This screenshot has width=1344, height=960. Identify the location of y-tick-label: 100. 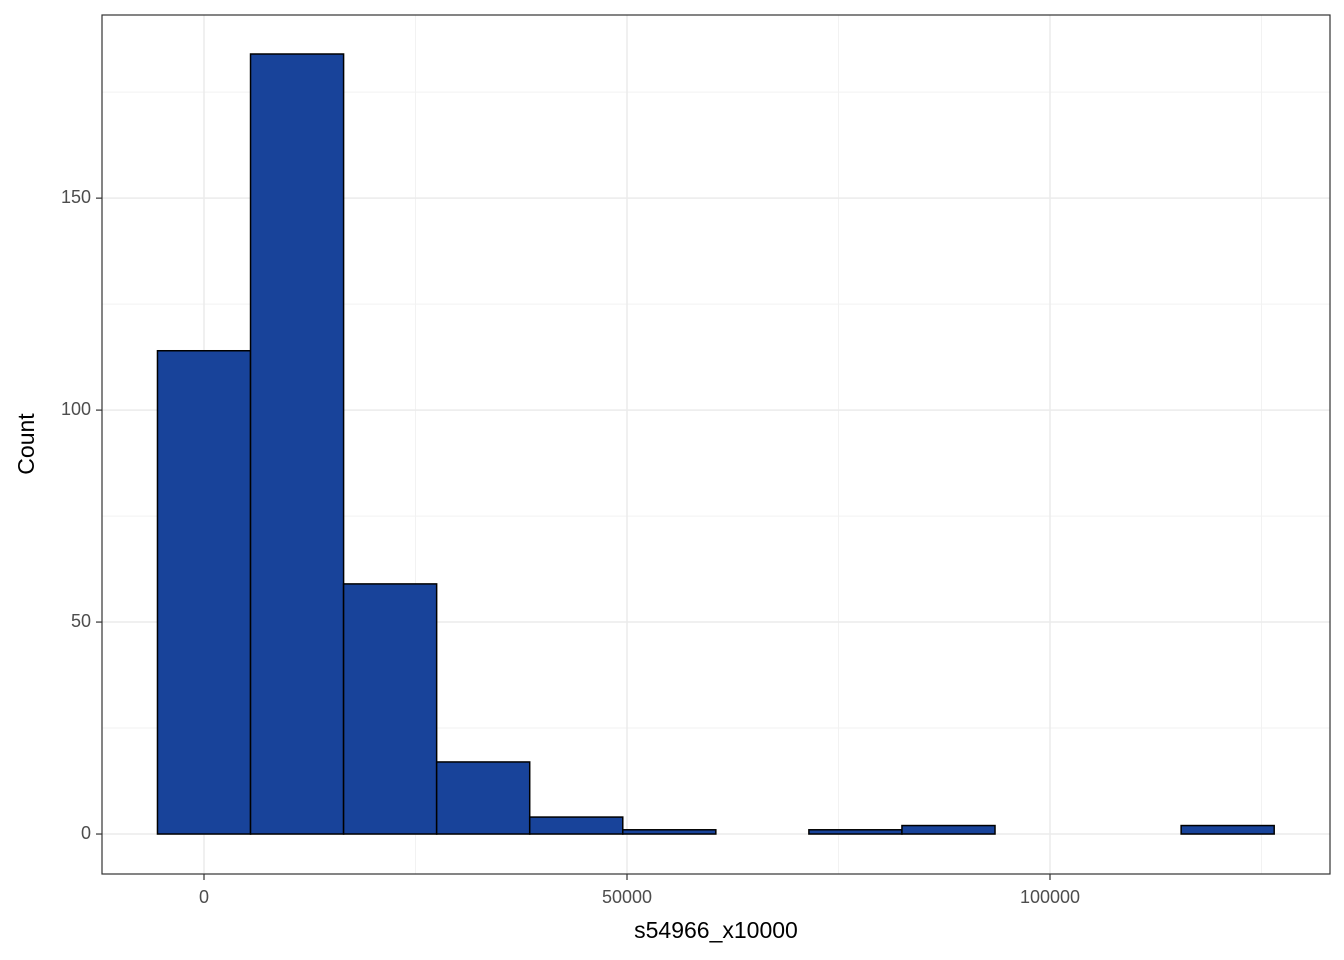
(76, 409).